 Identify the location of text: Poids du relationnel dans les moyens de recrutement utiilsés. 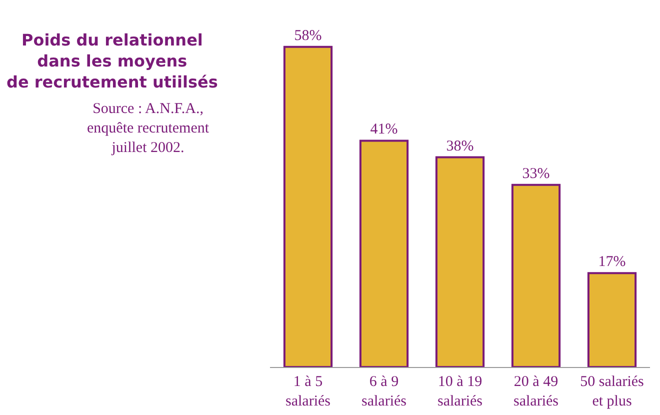
(112, 61).